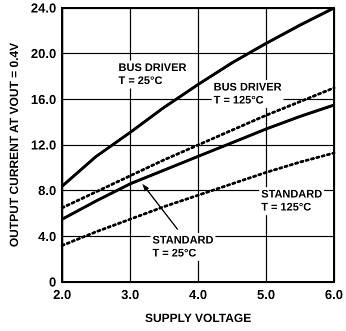 The width and height of the screenshot is (346, 331). What do you see at coordinates (183, 247) in the screenshot?
I see `text: STANDARD T = 25°C` at bounding box center [183, 247].